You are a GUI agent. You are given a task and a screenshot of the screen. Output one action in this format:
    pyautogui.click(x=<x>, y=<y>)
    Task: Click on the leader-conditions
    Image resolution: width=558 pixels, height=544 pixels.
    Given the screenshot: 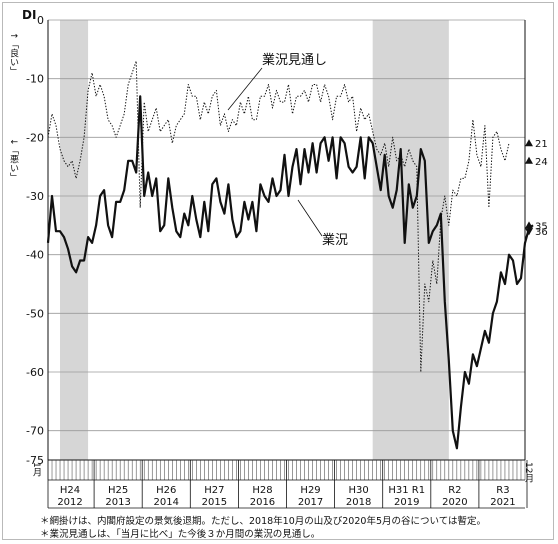 What is the action you would take?
    pyautogui.click(x=310, y=218)
    